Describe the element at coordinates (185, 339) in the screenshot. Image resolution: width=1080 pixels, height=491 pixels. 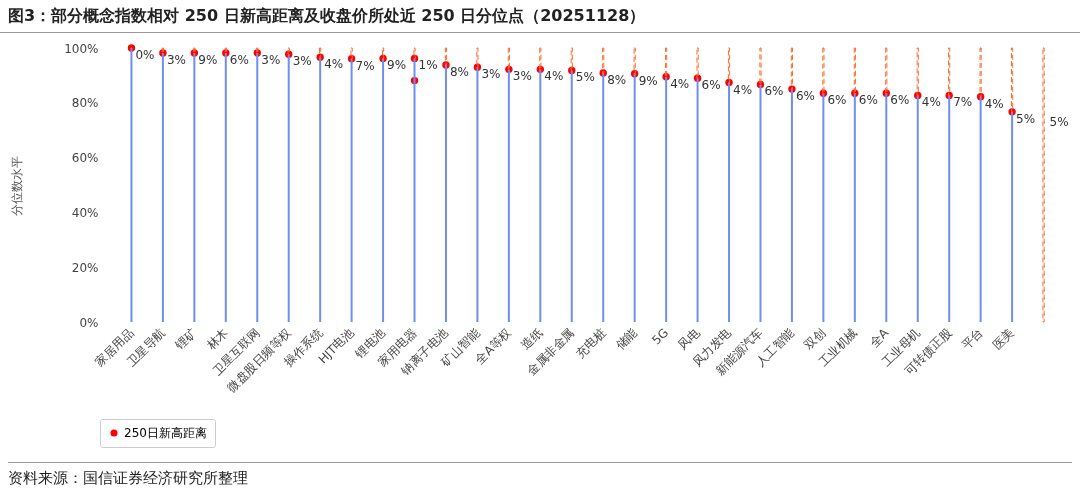
I see `x-tick-label: 锂矿` at that location.